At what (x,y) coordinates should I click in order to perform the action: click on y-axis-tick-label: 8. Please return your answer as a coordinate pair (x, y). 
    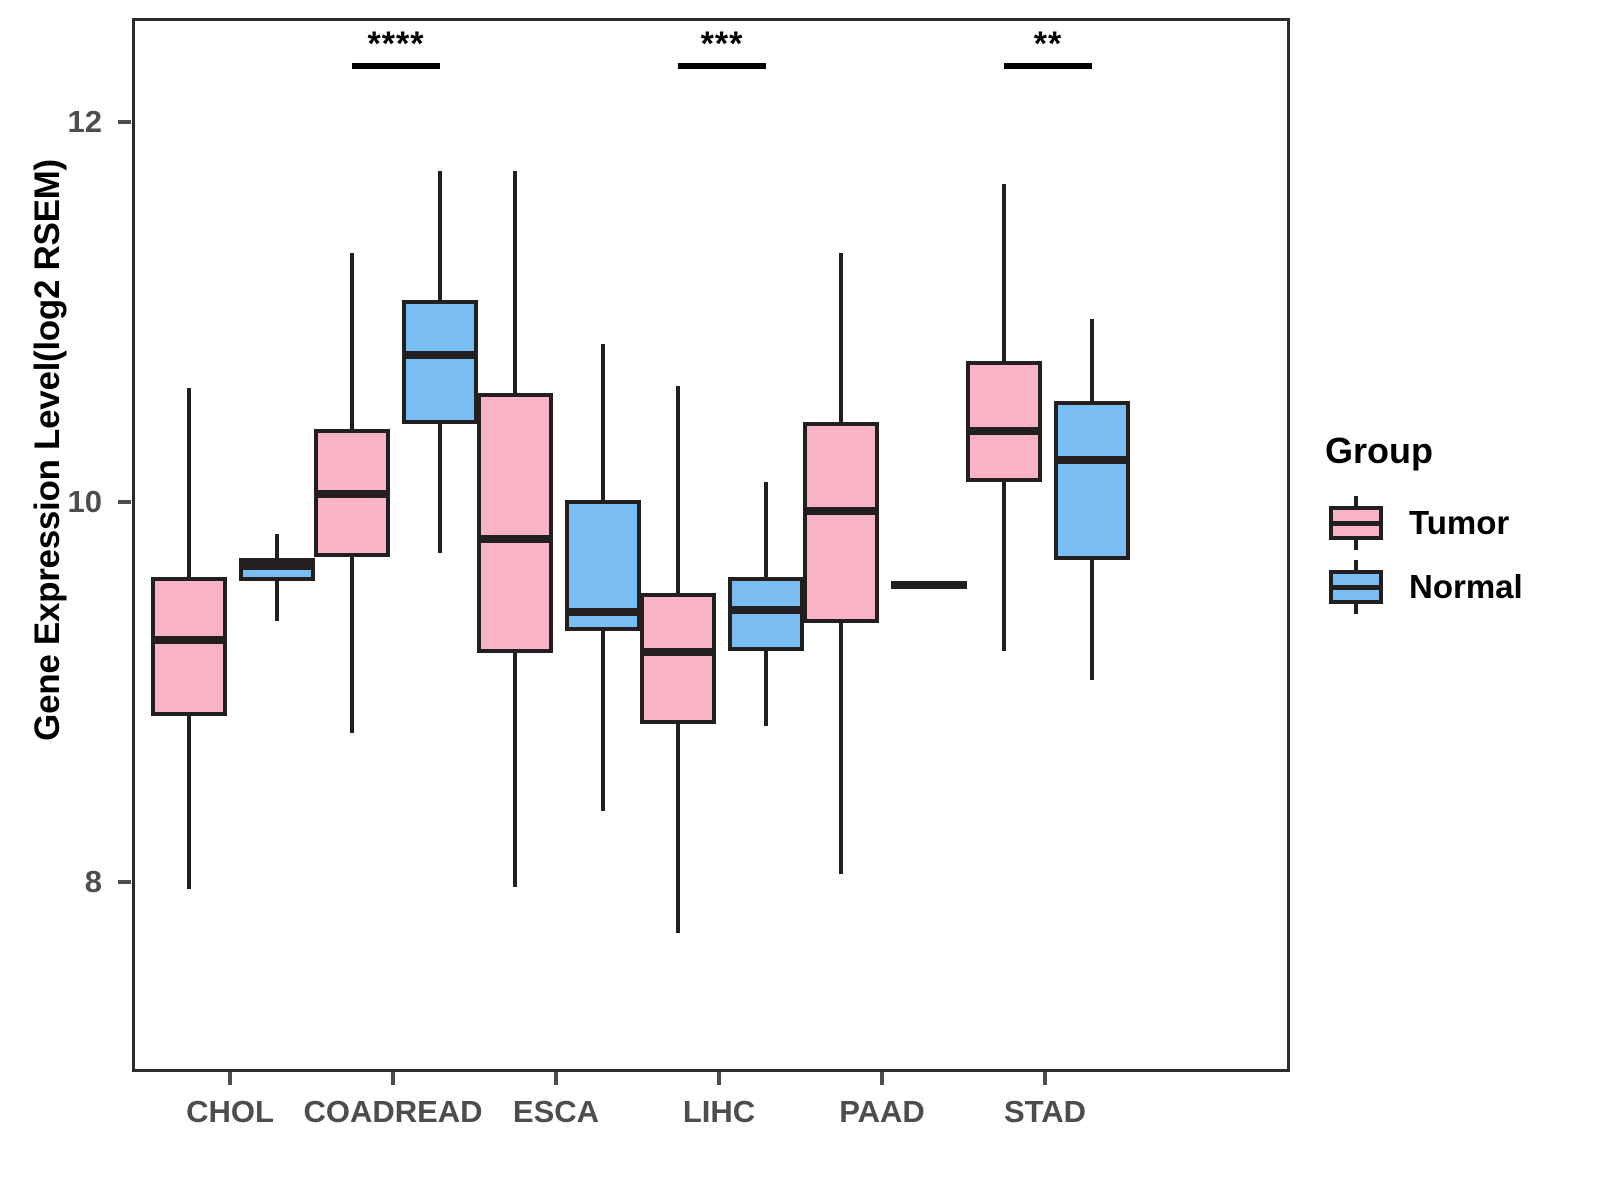
    Looking at the image, I should click on (93, 882).